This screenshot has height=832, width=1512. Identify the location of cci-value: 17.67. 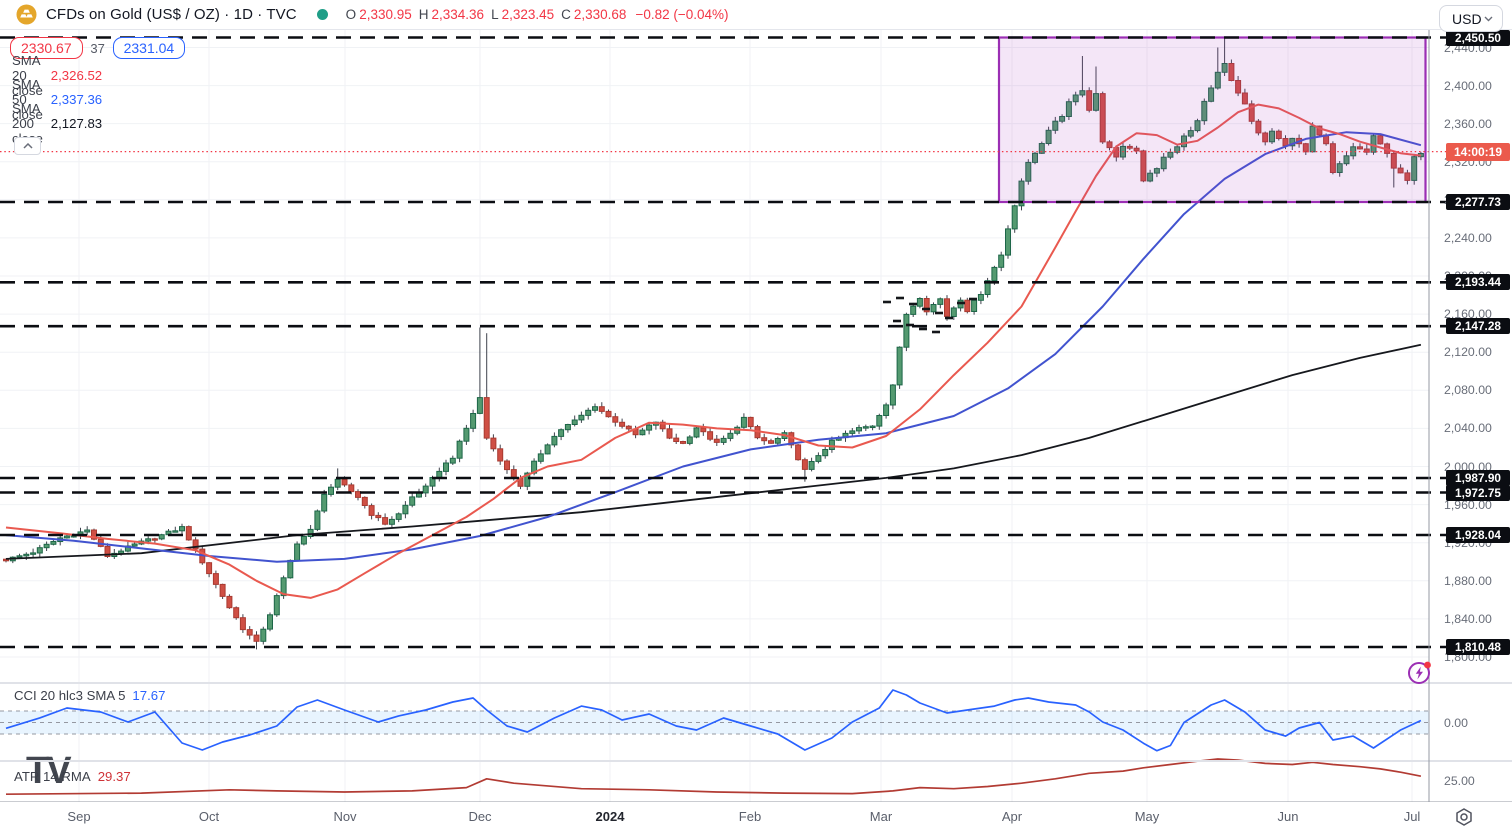
(149, 695).